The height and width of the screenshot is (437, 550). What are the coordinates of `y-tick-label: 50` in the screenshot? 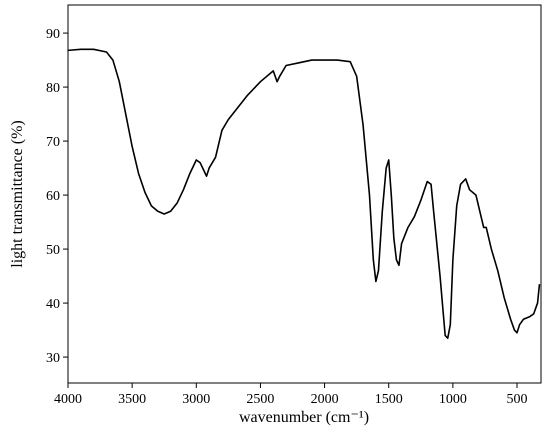 It's located at (53, 250).